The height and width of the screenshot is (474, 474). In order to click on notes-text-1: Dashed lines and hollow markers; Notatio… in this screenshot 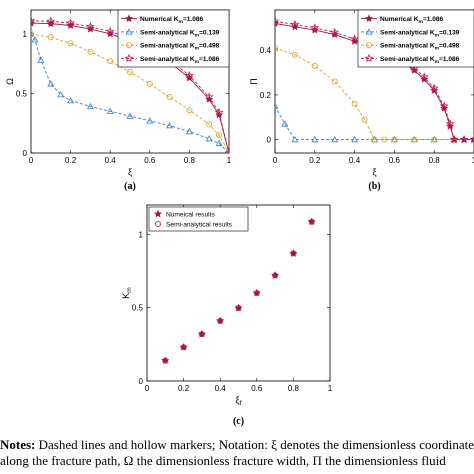, I will do `click(256, 444)`.